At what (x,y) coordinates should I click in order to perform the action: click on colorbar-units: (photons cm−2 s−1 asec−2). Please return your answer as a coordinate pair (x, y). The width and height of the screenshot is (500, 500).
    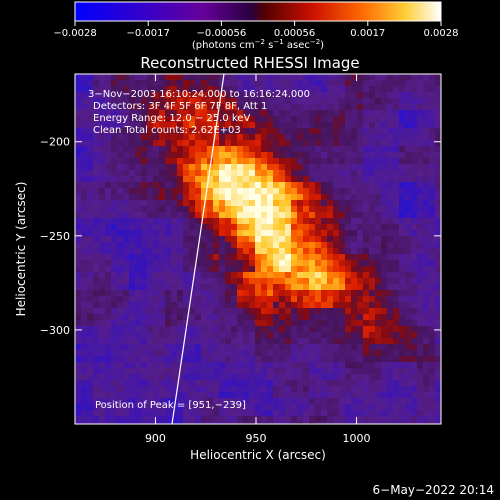
    Looking at the image, I should click on (258, 44).